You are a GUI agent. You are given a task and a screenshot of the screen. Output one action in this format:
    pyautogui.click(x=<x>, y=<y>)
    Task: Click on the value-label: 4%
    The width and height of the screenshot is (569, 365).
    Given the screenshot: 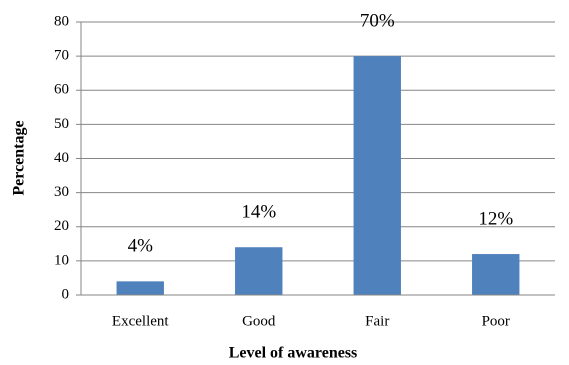 What is the action you would take?
    pyautogui.click(x=141, y=246)
    